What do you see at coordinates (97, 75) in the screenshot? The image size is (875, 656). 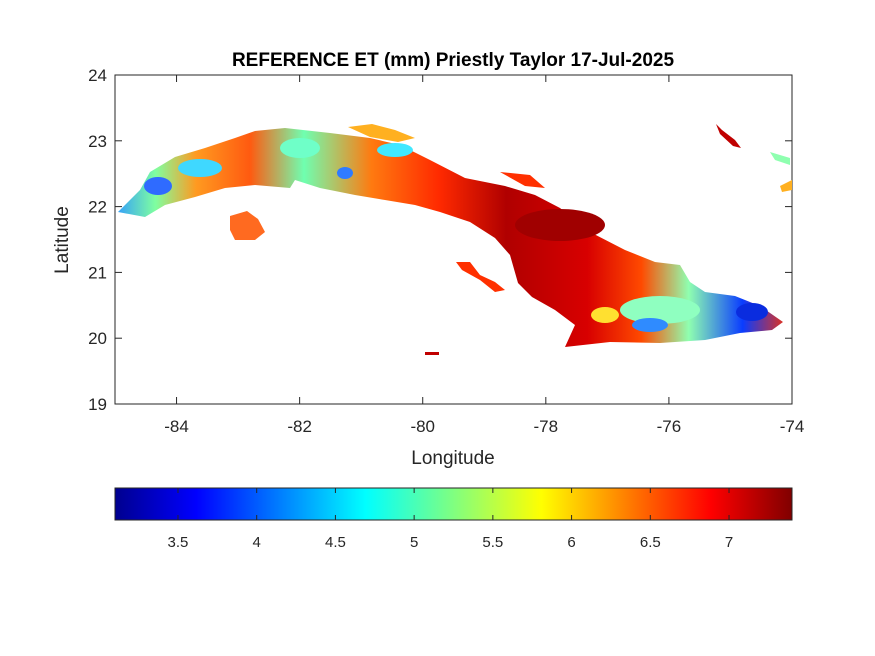 I see `y-tick-label: 24` at bounding box center [97, 75].